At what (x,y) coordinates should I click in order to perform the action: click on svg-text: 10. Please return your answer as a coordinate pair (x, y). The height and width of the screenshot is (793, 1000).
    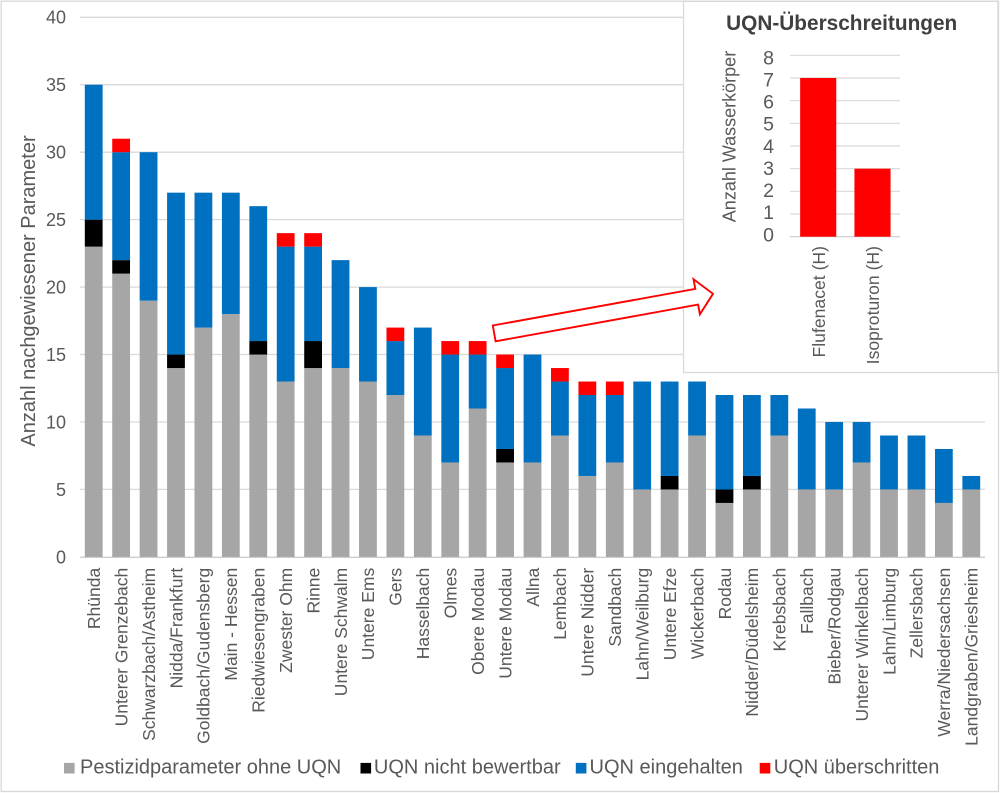
    Looking at the image, I should click on (56, 422).